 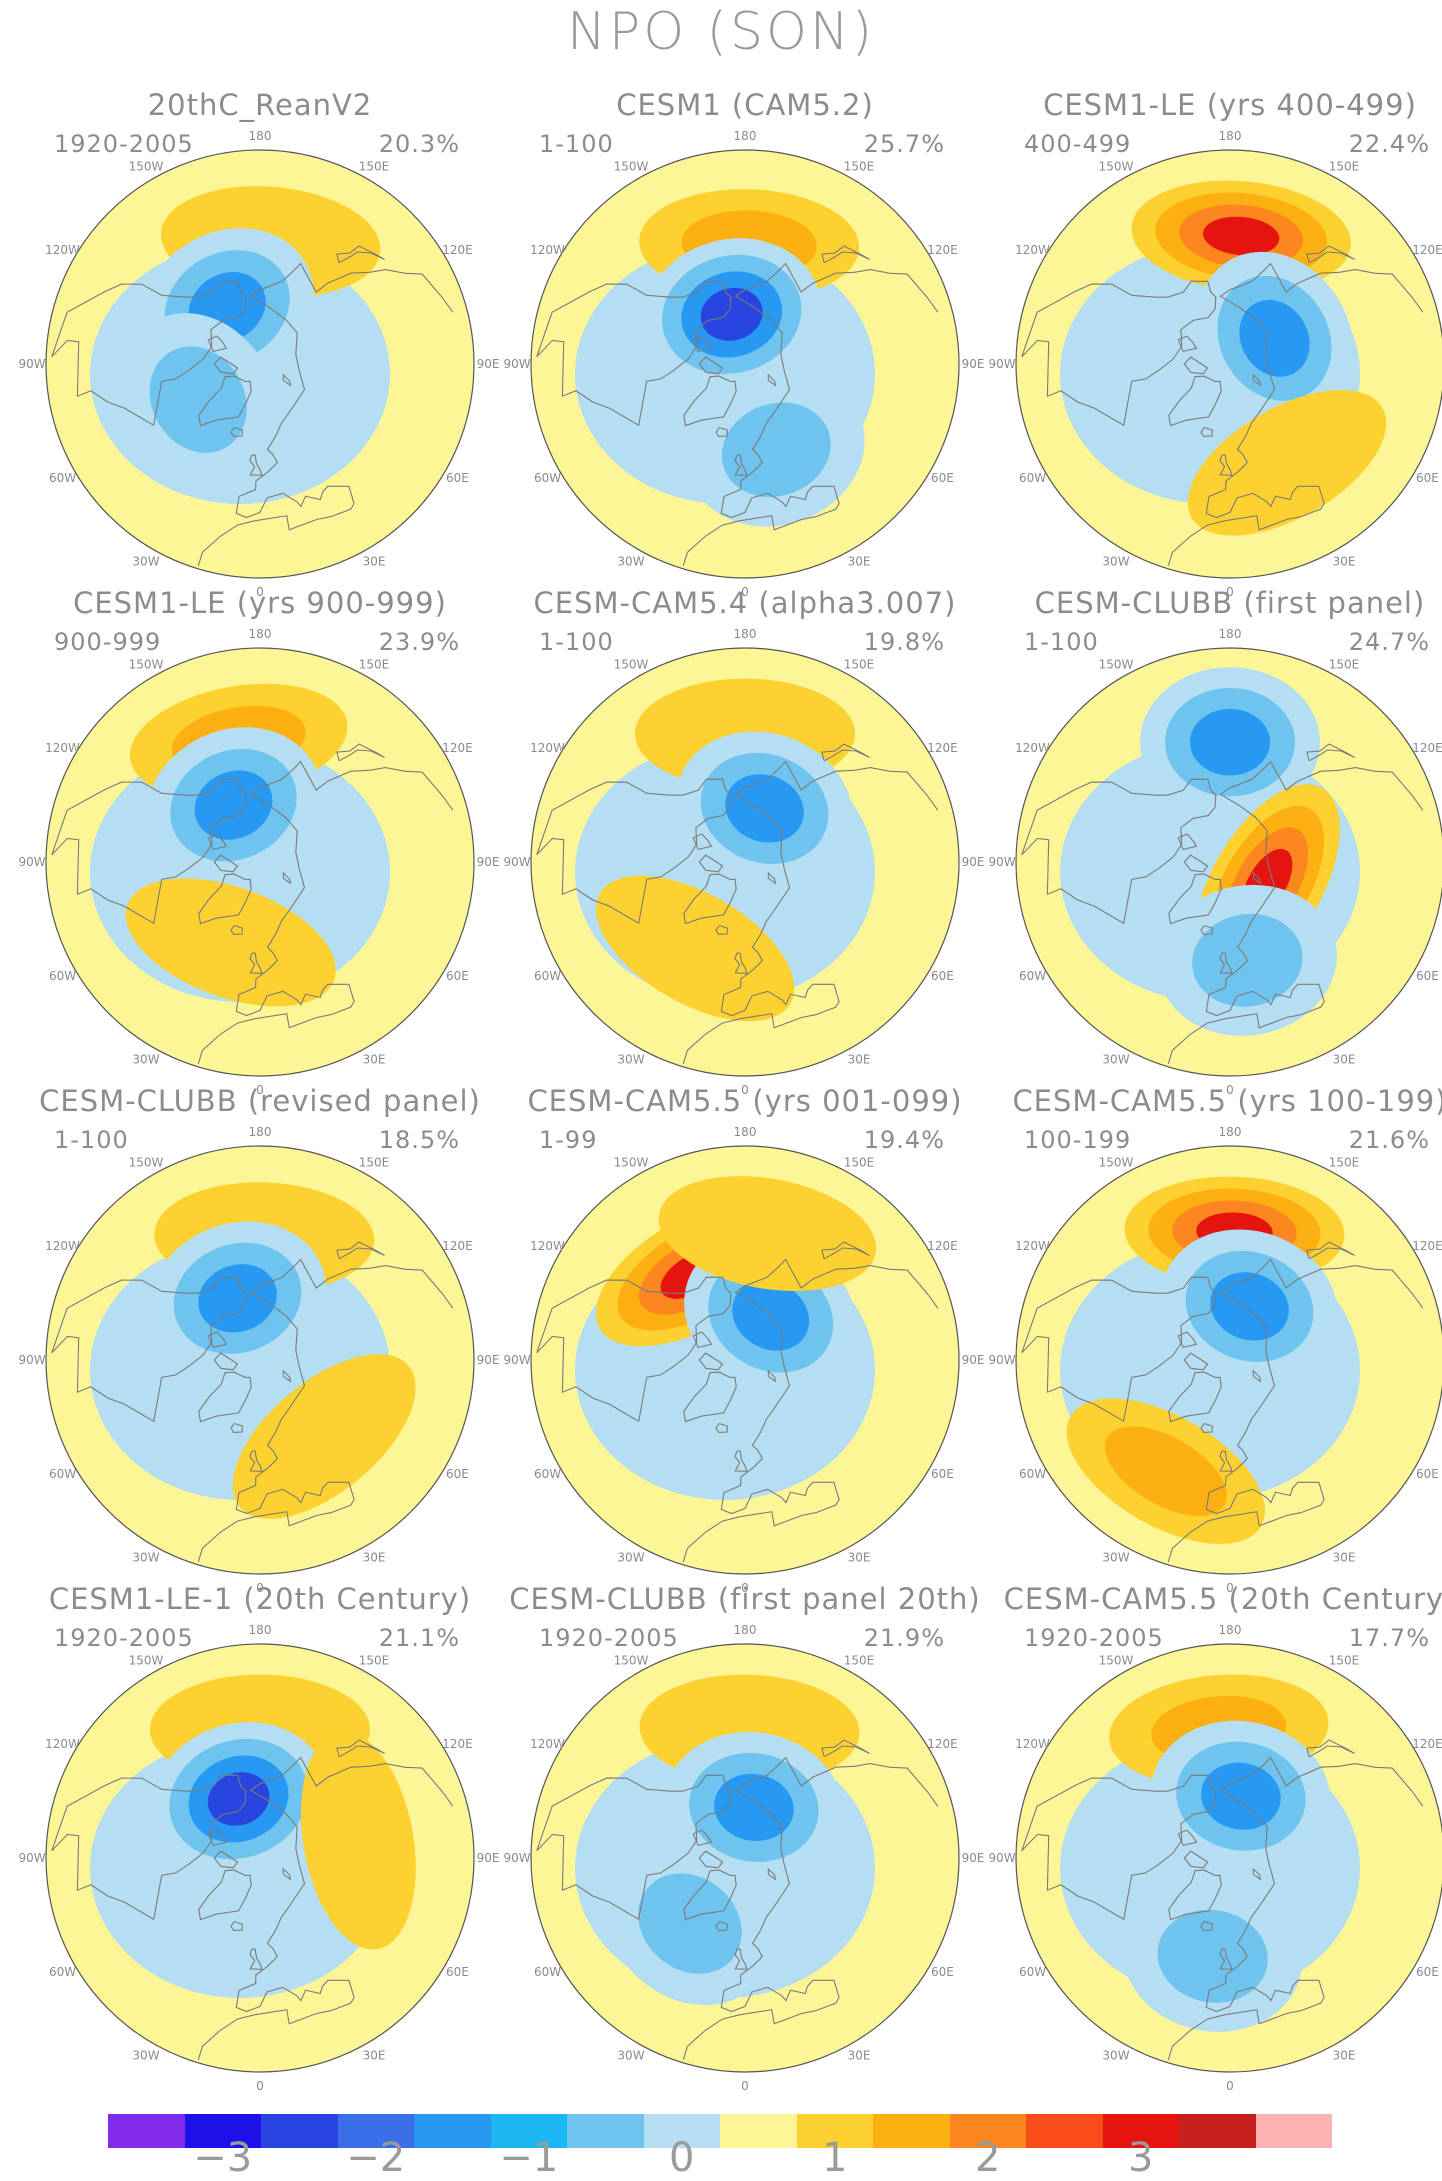 I want to click on map-boundary, so click(x=1228, y=364).